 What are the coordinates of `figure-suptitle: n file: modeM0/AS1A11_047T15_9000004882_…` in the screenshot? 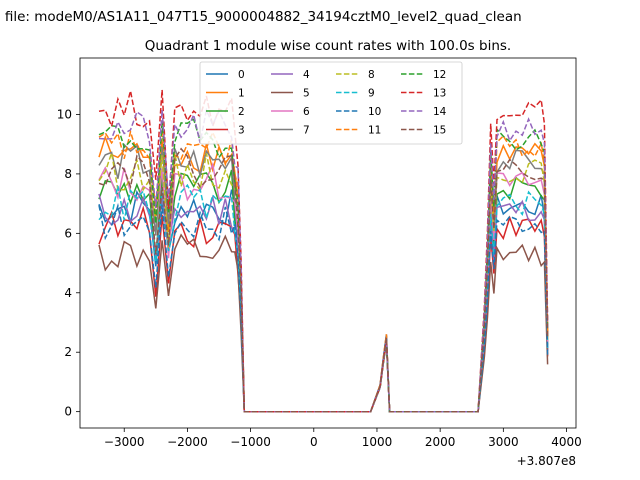 It's located at (261, 17).